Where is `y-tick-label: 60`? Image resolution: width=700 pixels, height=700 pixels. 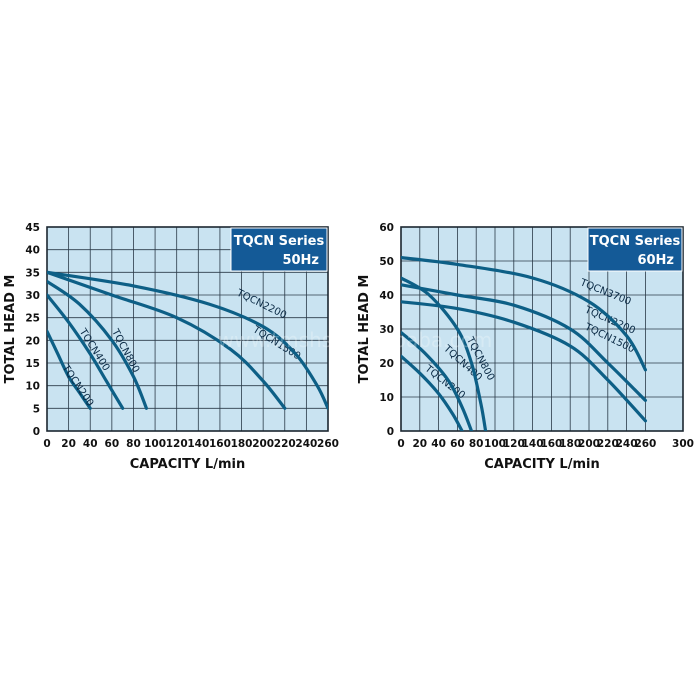 y-tick-label: 60 is located at coordinates (386, 228).